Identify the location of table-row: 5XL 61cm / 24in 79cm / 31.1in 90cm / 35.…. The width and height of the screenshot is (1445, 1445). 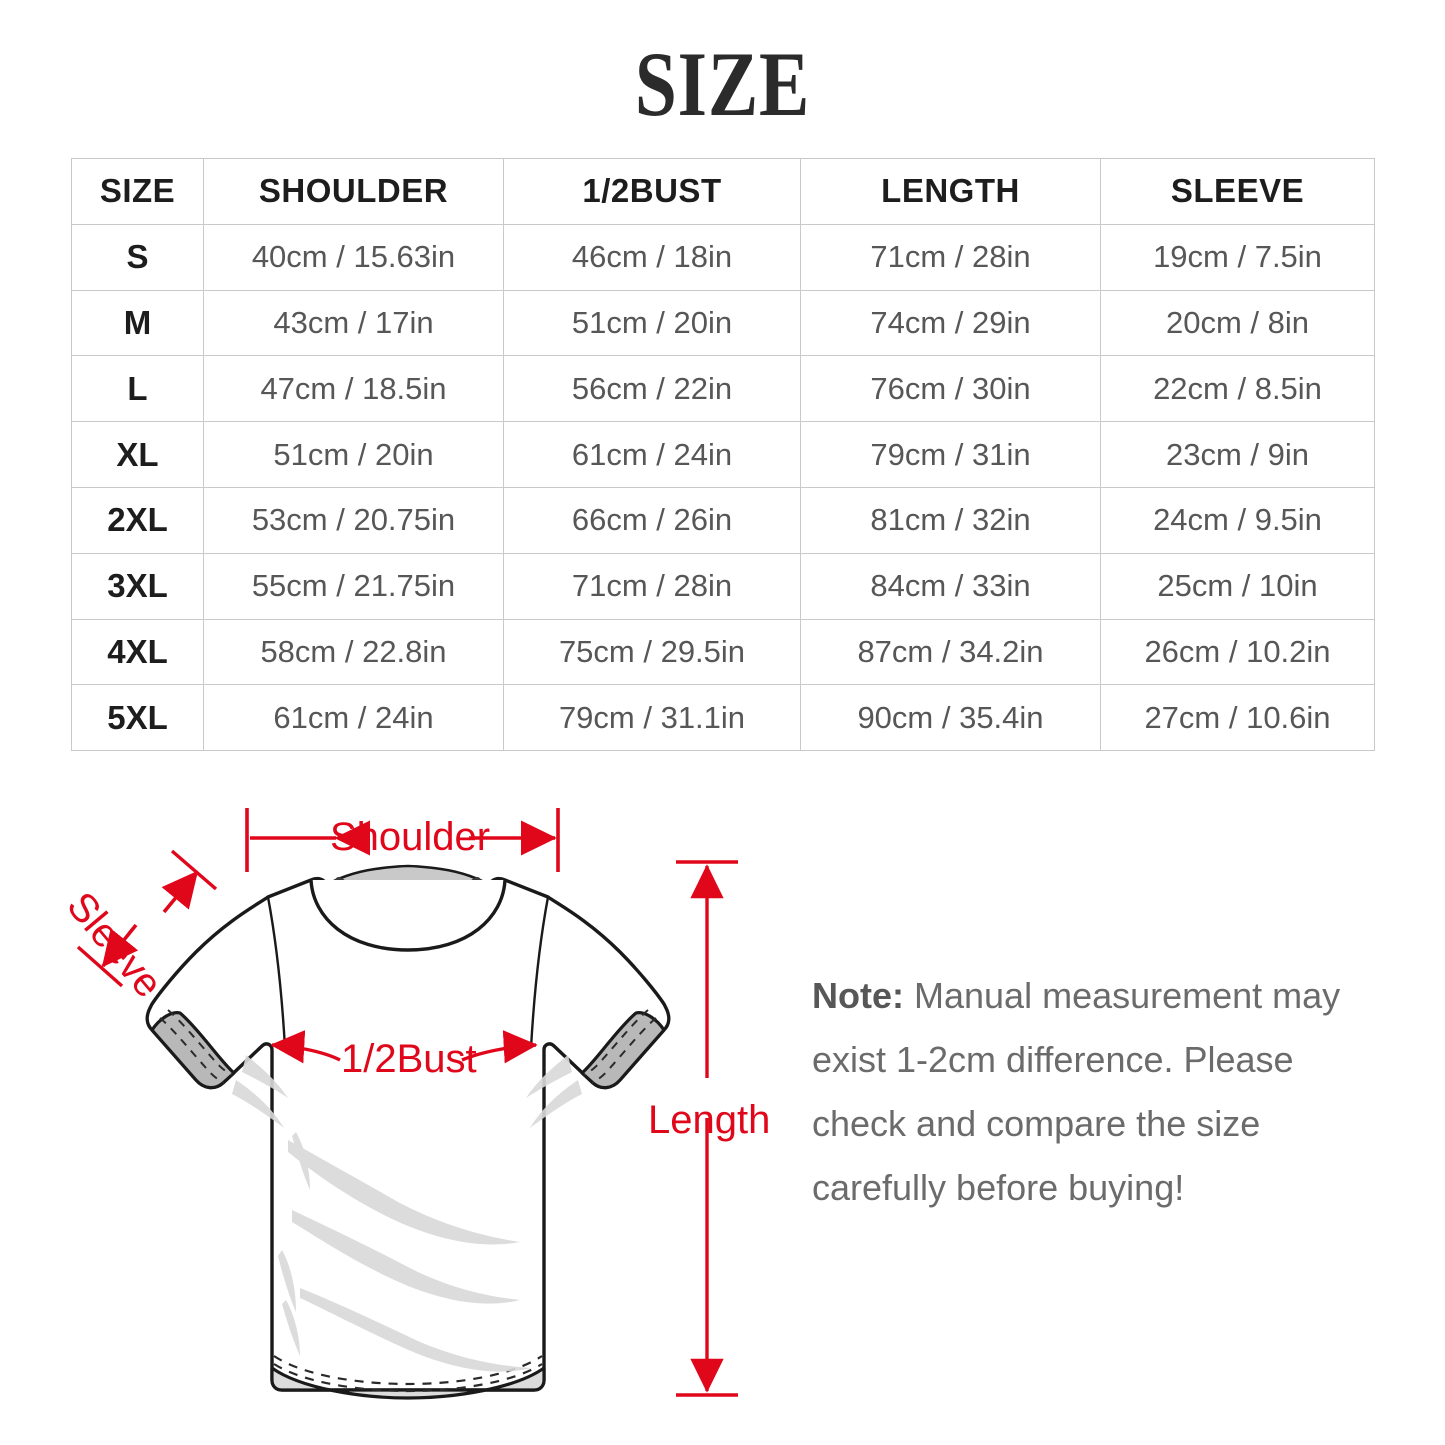
(723, 718).